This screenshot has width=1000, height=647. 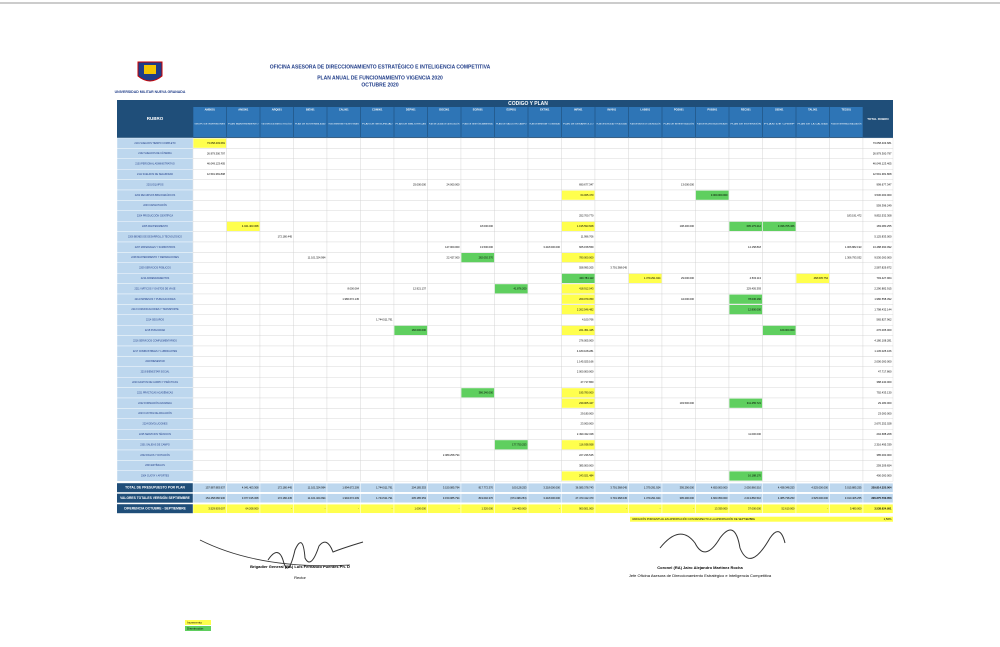 I want to click on rubro-label: 2208 MANTENIMIENTO Y REPARACIONES, so click(x=155, y=257).